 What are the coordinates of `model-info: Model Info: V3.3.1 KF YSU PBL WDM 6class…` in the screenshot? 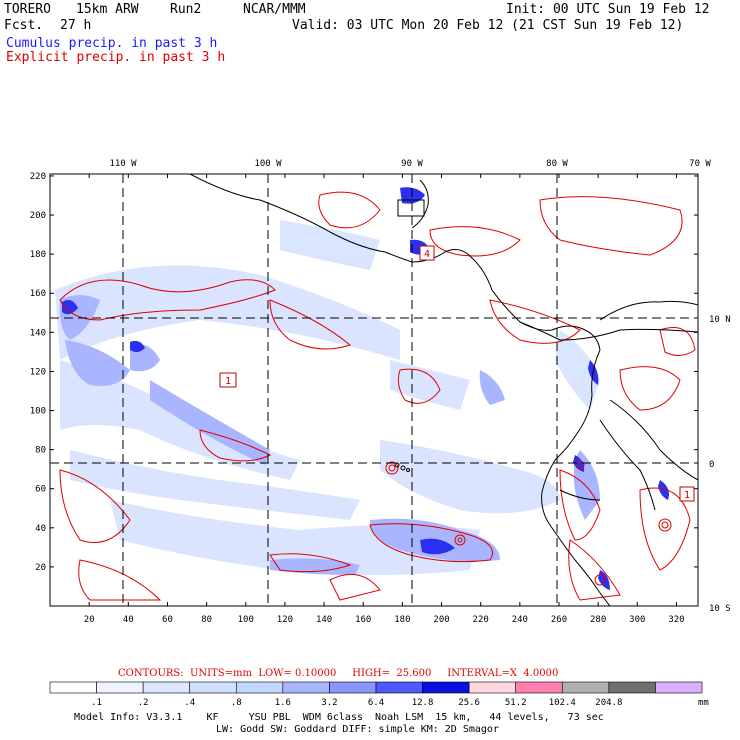 It's located at (339, 717).